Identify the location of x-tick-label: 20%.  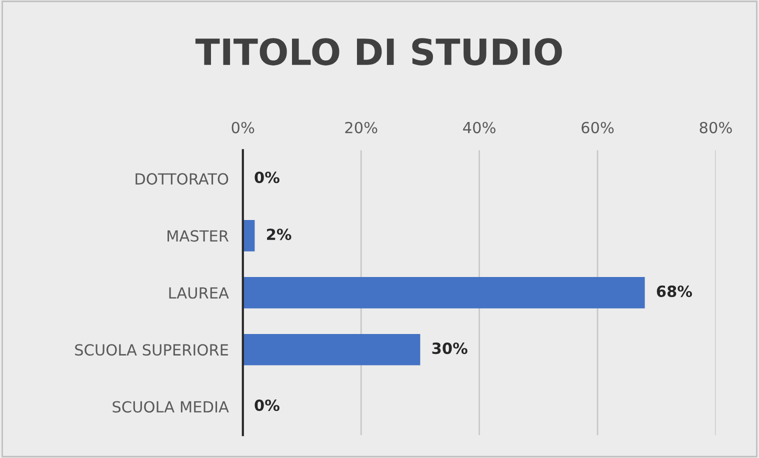
(361, 128).